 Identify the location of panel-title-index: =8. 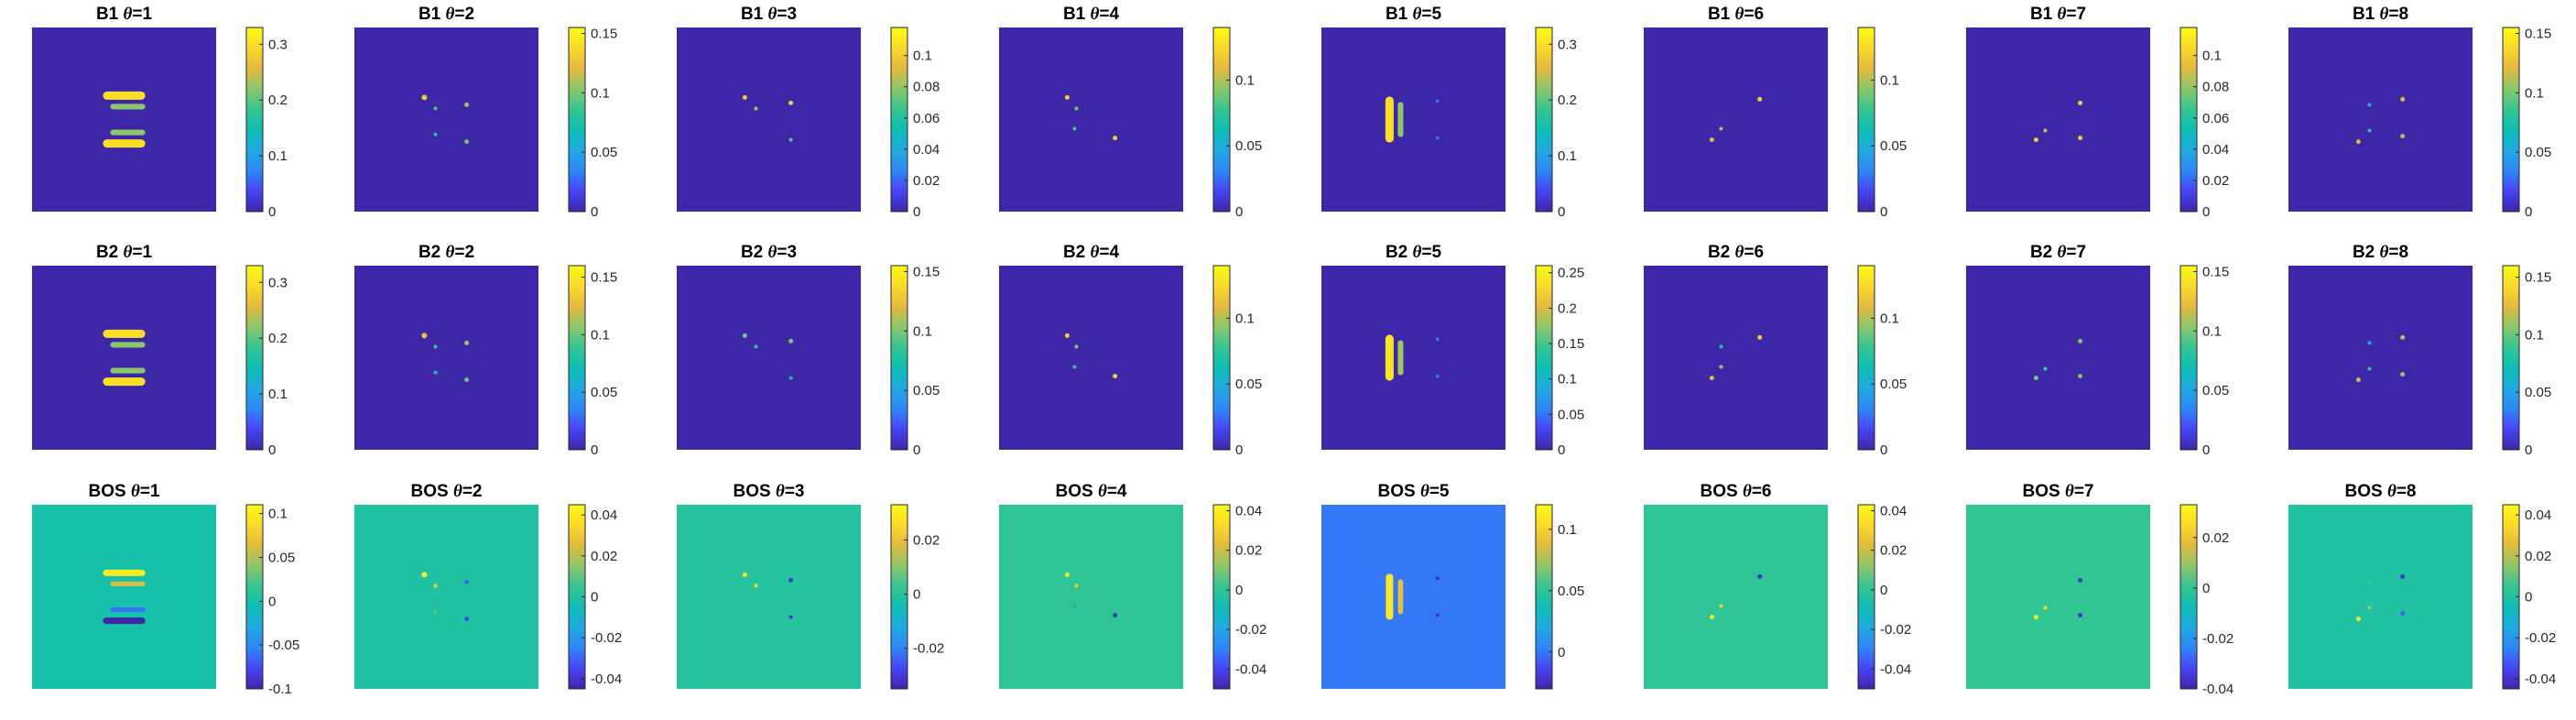
(2398, 14).